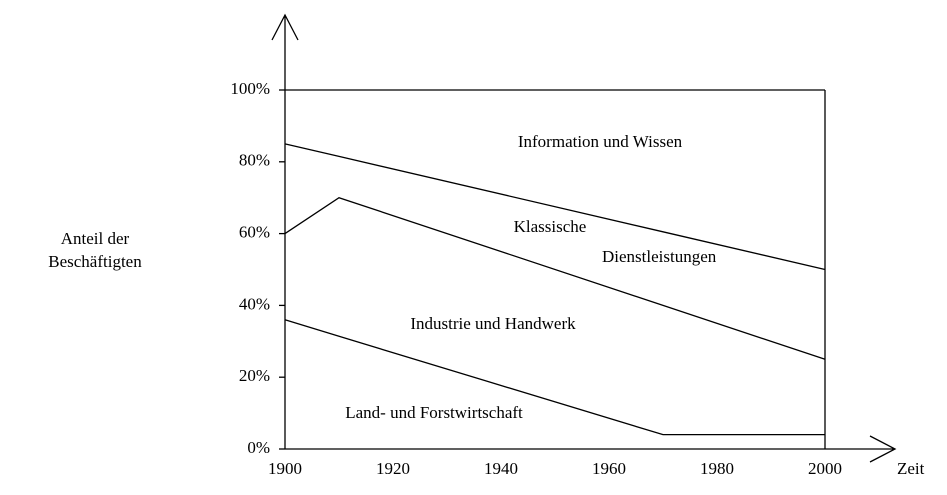 The image size is (947, 495). What do you see at coordinates (615, 241) in the screenshot?
I see `series-label: Klassische Dienstleistungen` at bounding box center [615, 241].